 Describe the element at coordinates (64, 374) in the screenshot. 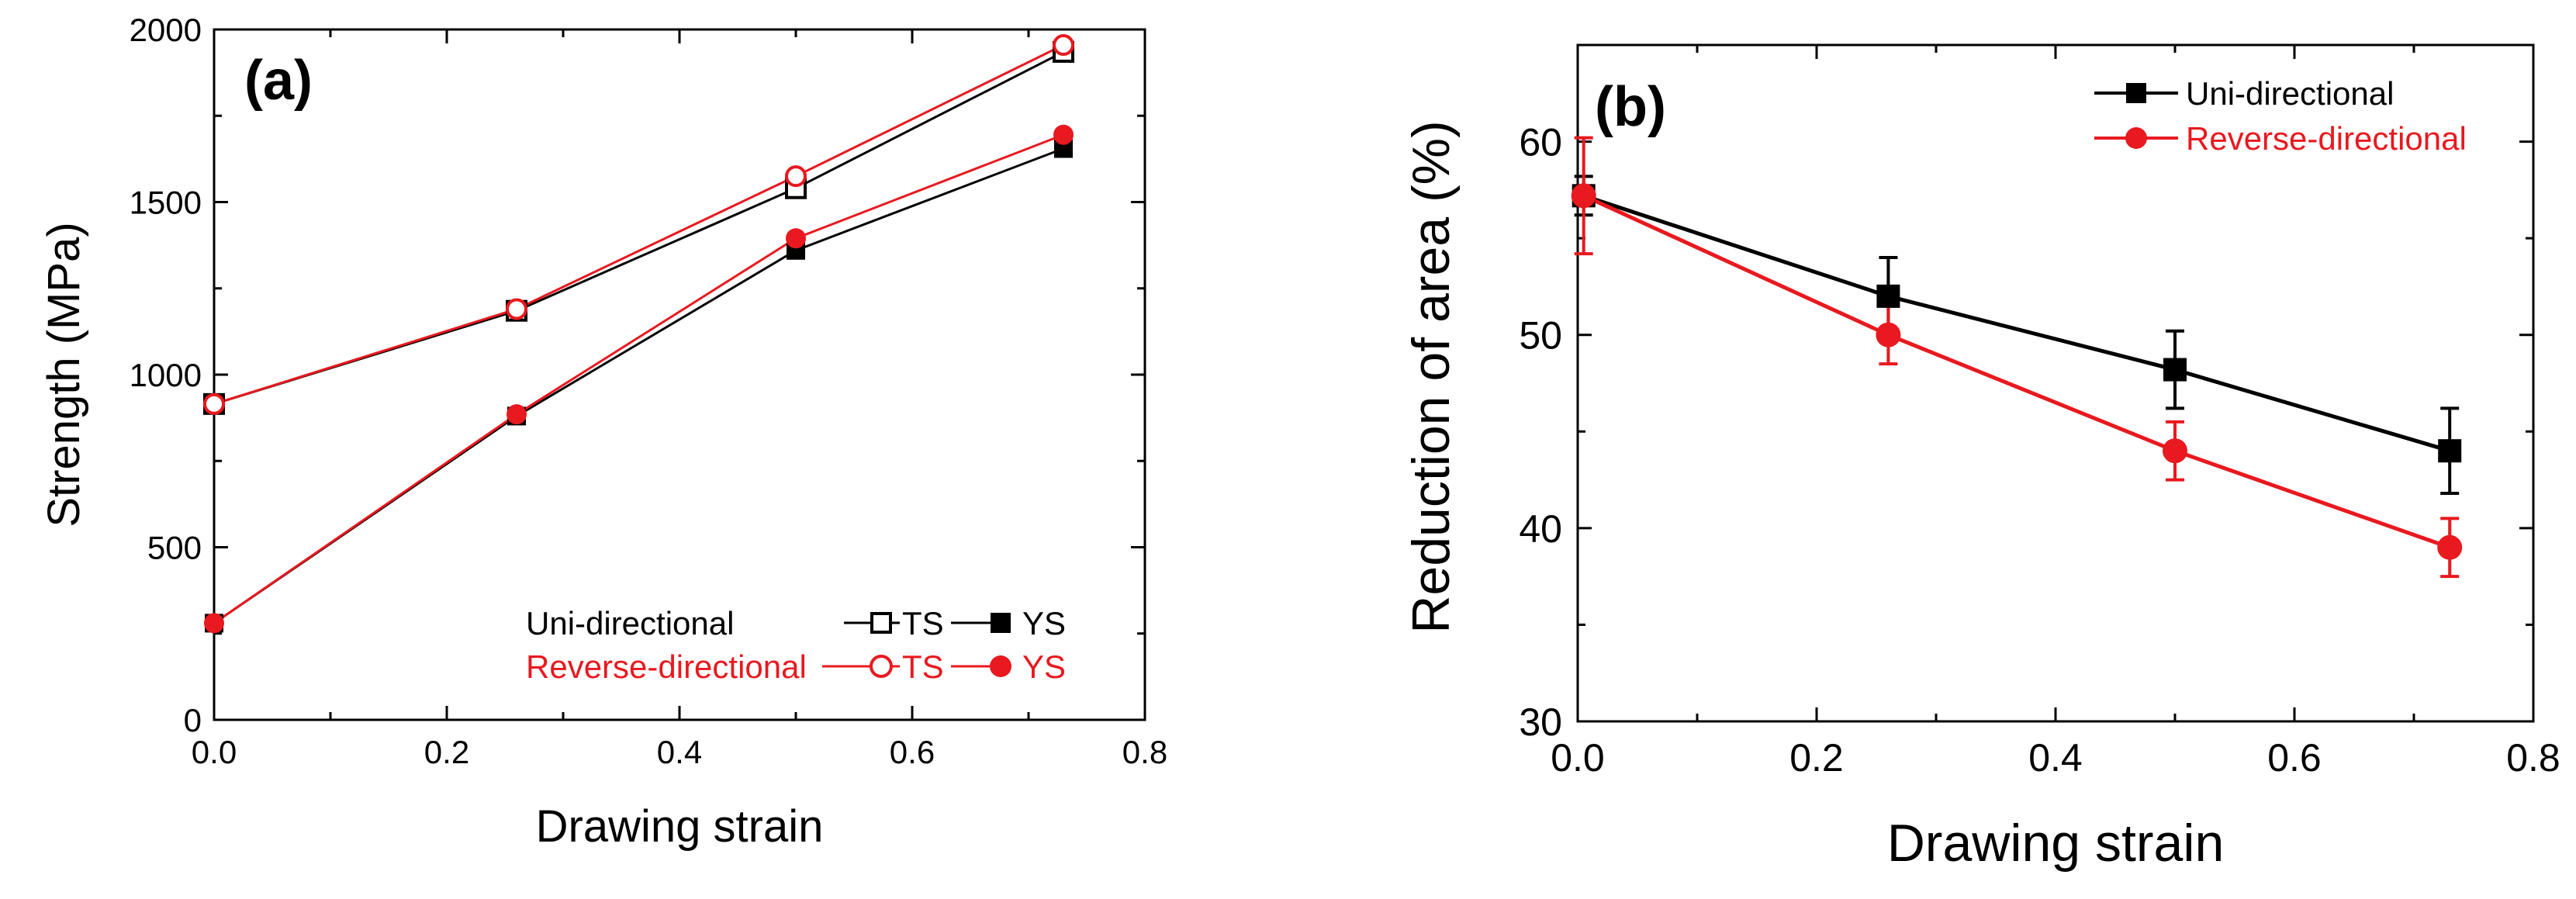

I see `y-axis-title-a: Strength (MPa)` at that location.